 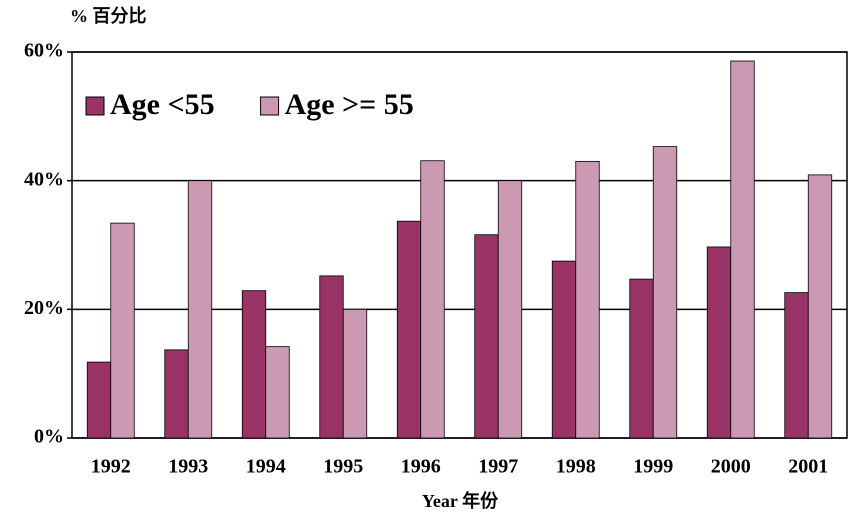 What do you see at coordinates (49, 437) in the screenshot?
I see `y-tick-label: 0%` at bounding box center [49, 437].